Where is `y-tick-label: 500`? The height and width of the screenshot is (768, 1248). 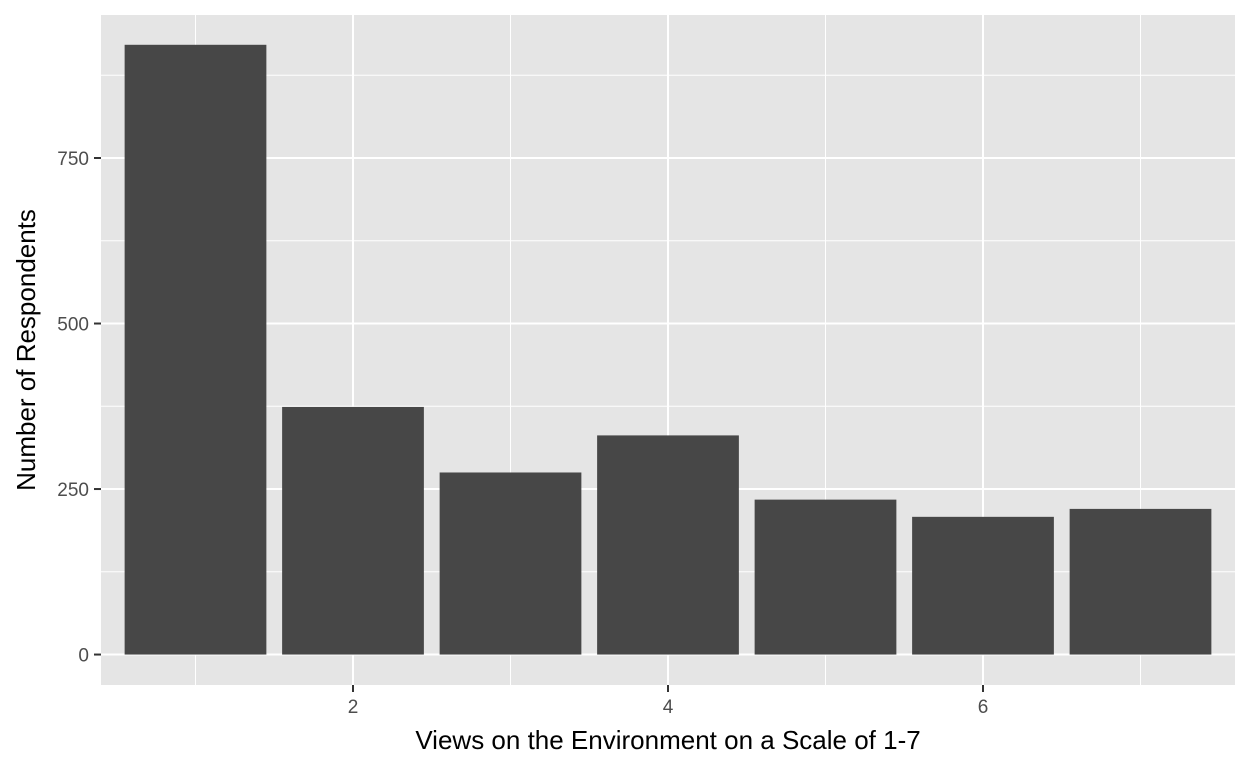
y-tick-label: 500 is located at coordinates (73, 325).